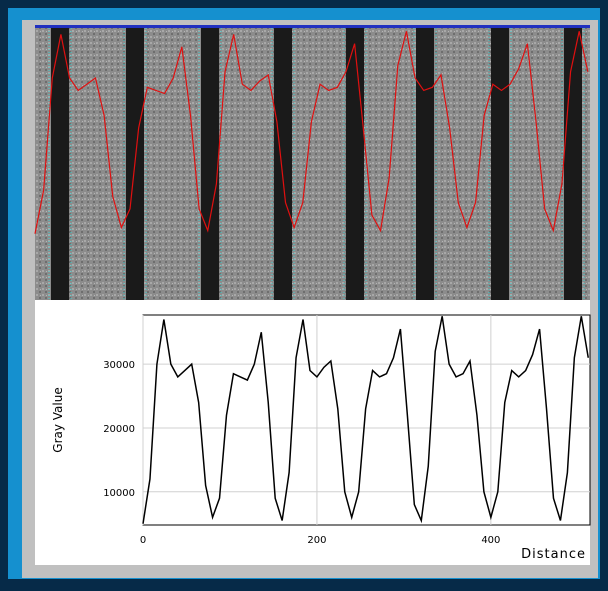 The height and width of the screenshot is (591, 608). What do you see at coordinates (490, 540) in the screenshot?
I see `x-tick-label: 400` at bounding box center [490, 540].